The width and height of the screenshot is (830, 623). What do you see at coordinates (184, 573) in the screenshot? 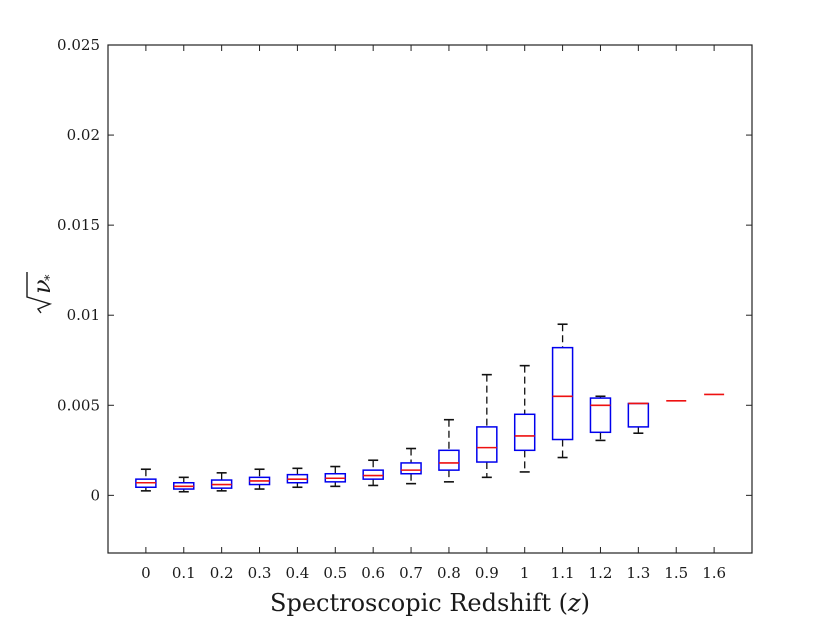
I see `x-tick-label: 0.1` at bounding box center [184, 573].